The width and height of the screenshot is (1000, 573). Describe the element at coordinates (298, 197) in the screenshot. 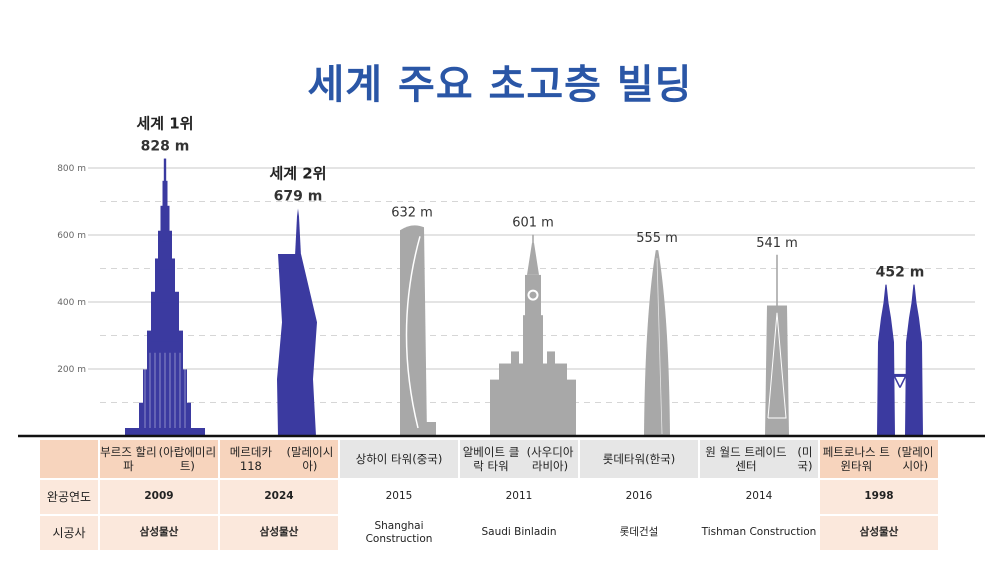

I see `height-label: 679 m` at that location.